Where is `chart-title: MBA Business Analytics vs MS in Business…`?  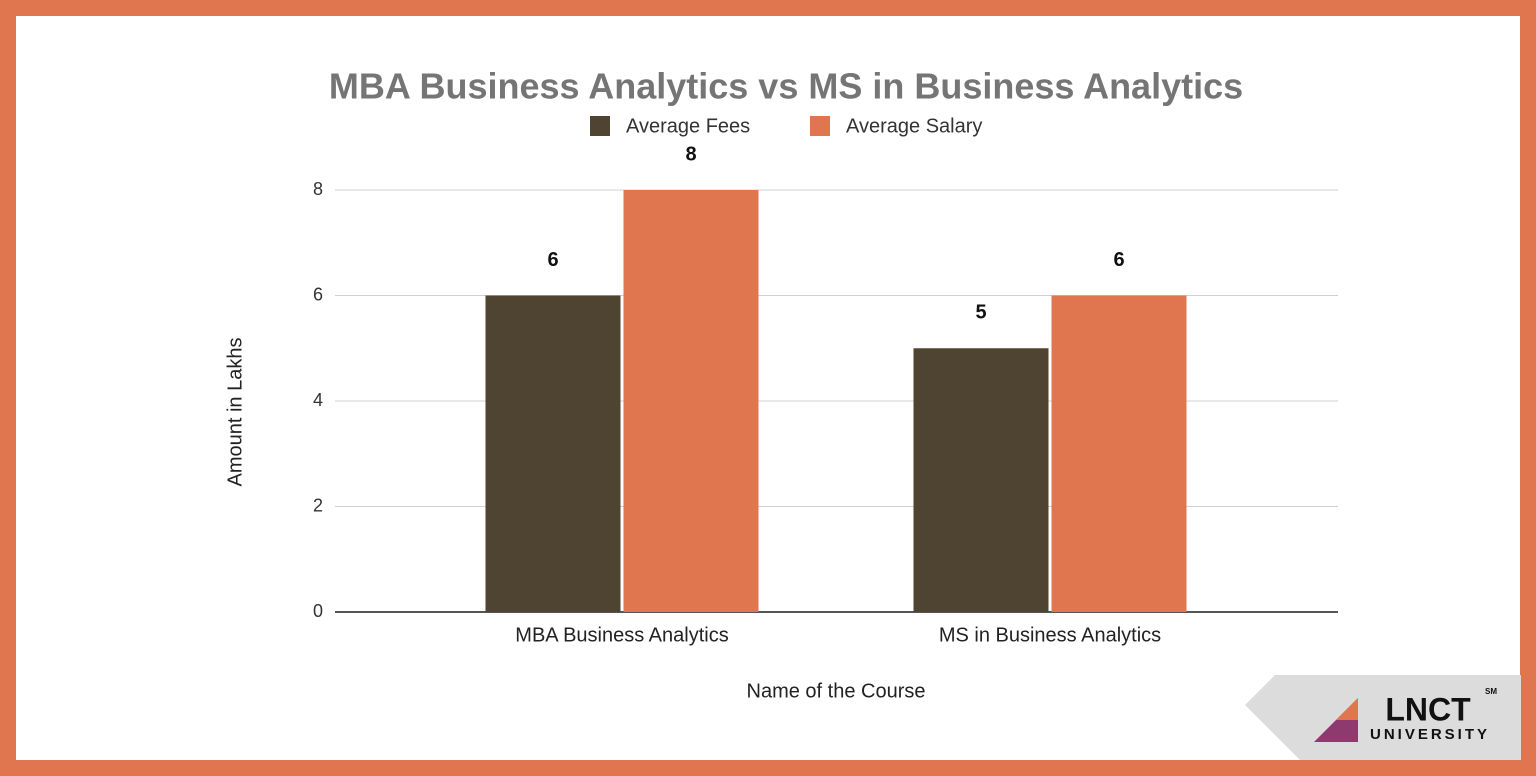 chart-title: MBA Business Analytics vs MS in Business… is located at coordinates (786, 86).